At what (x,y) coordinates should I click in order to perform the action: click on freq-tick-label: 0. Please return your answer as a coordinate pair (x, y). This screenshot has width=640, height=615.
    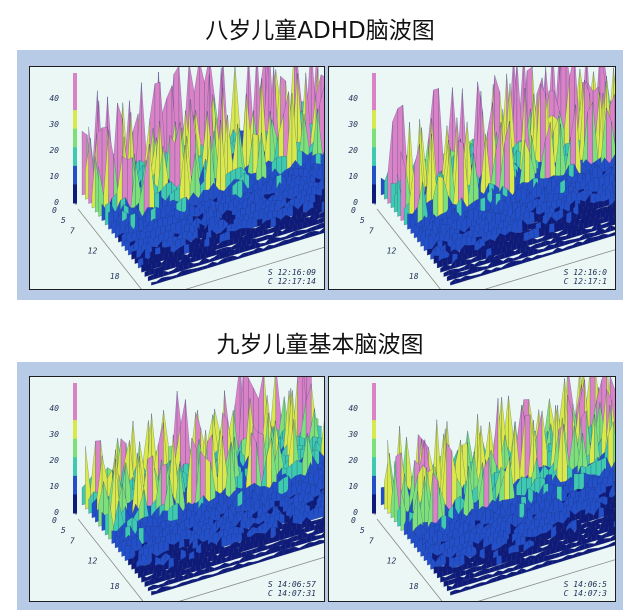
    Looking at the image, I should click on (353, 210).